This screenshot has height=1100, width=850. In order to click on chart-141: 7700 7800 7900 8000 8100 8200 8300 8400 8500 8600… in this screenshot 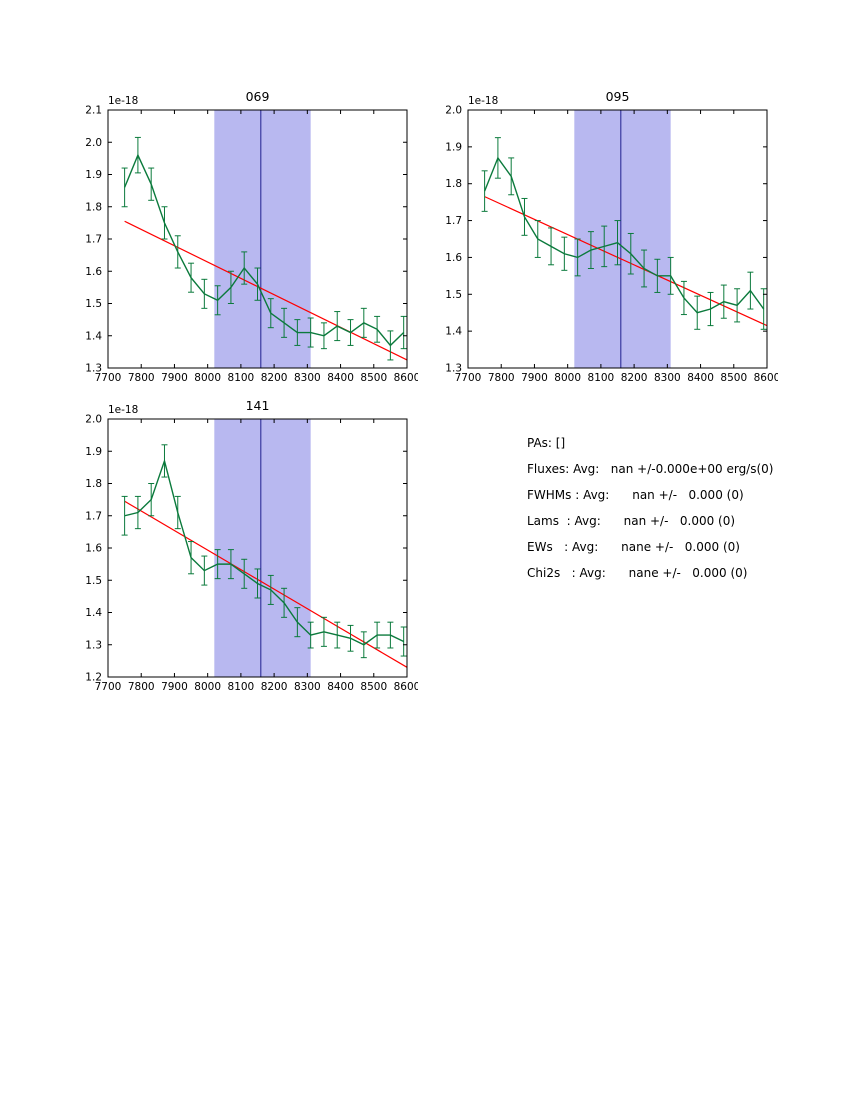, I will do `click(238, 549)`.